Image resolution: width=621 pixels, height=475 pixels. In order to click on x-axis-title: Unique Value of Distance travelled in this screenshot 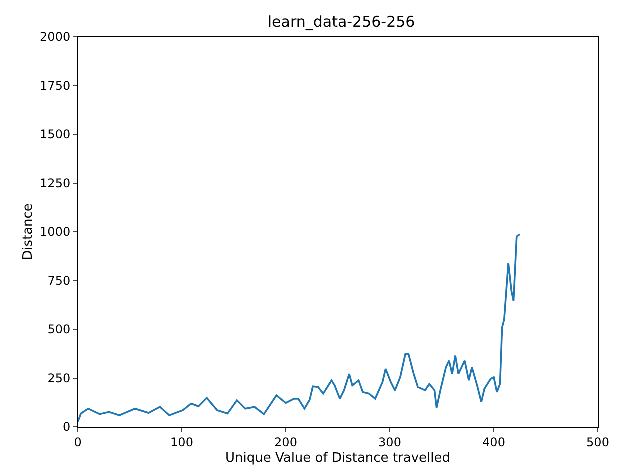, I will do `click(338, 458)`.